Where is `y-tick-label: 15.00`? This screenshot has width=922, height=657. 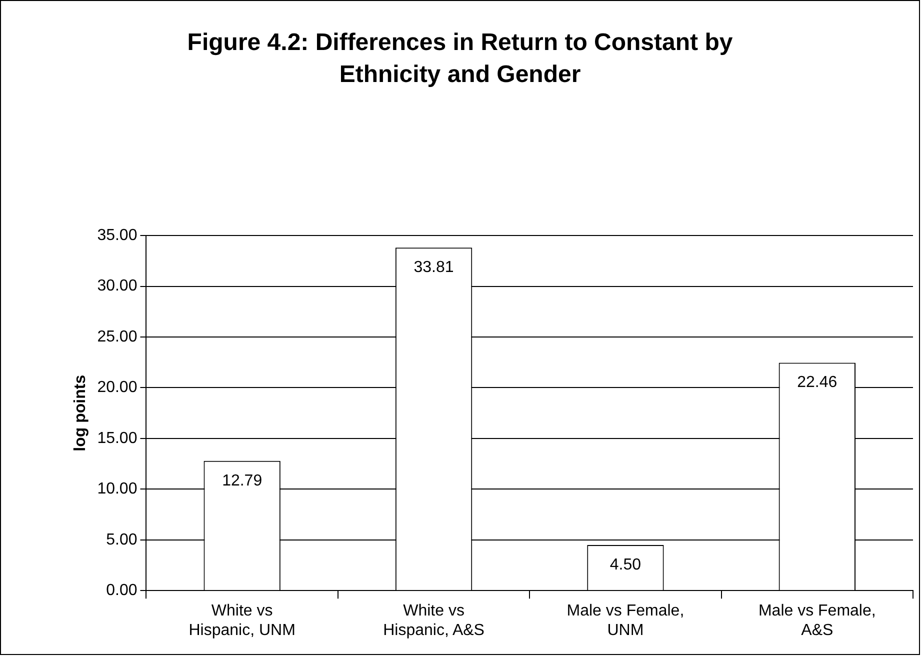
y-tick-label: 15.00 is located at coordinates (117, 438).